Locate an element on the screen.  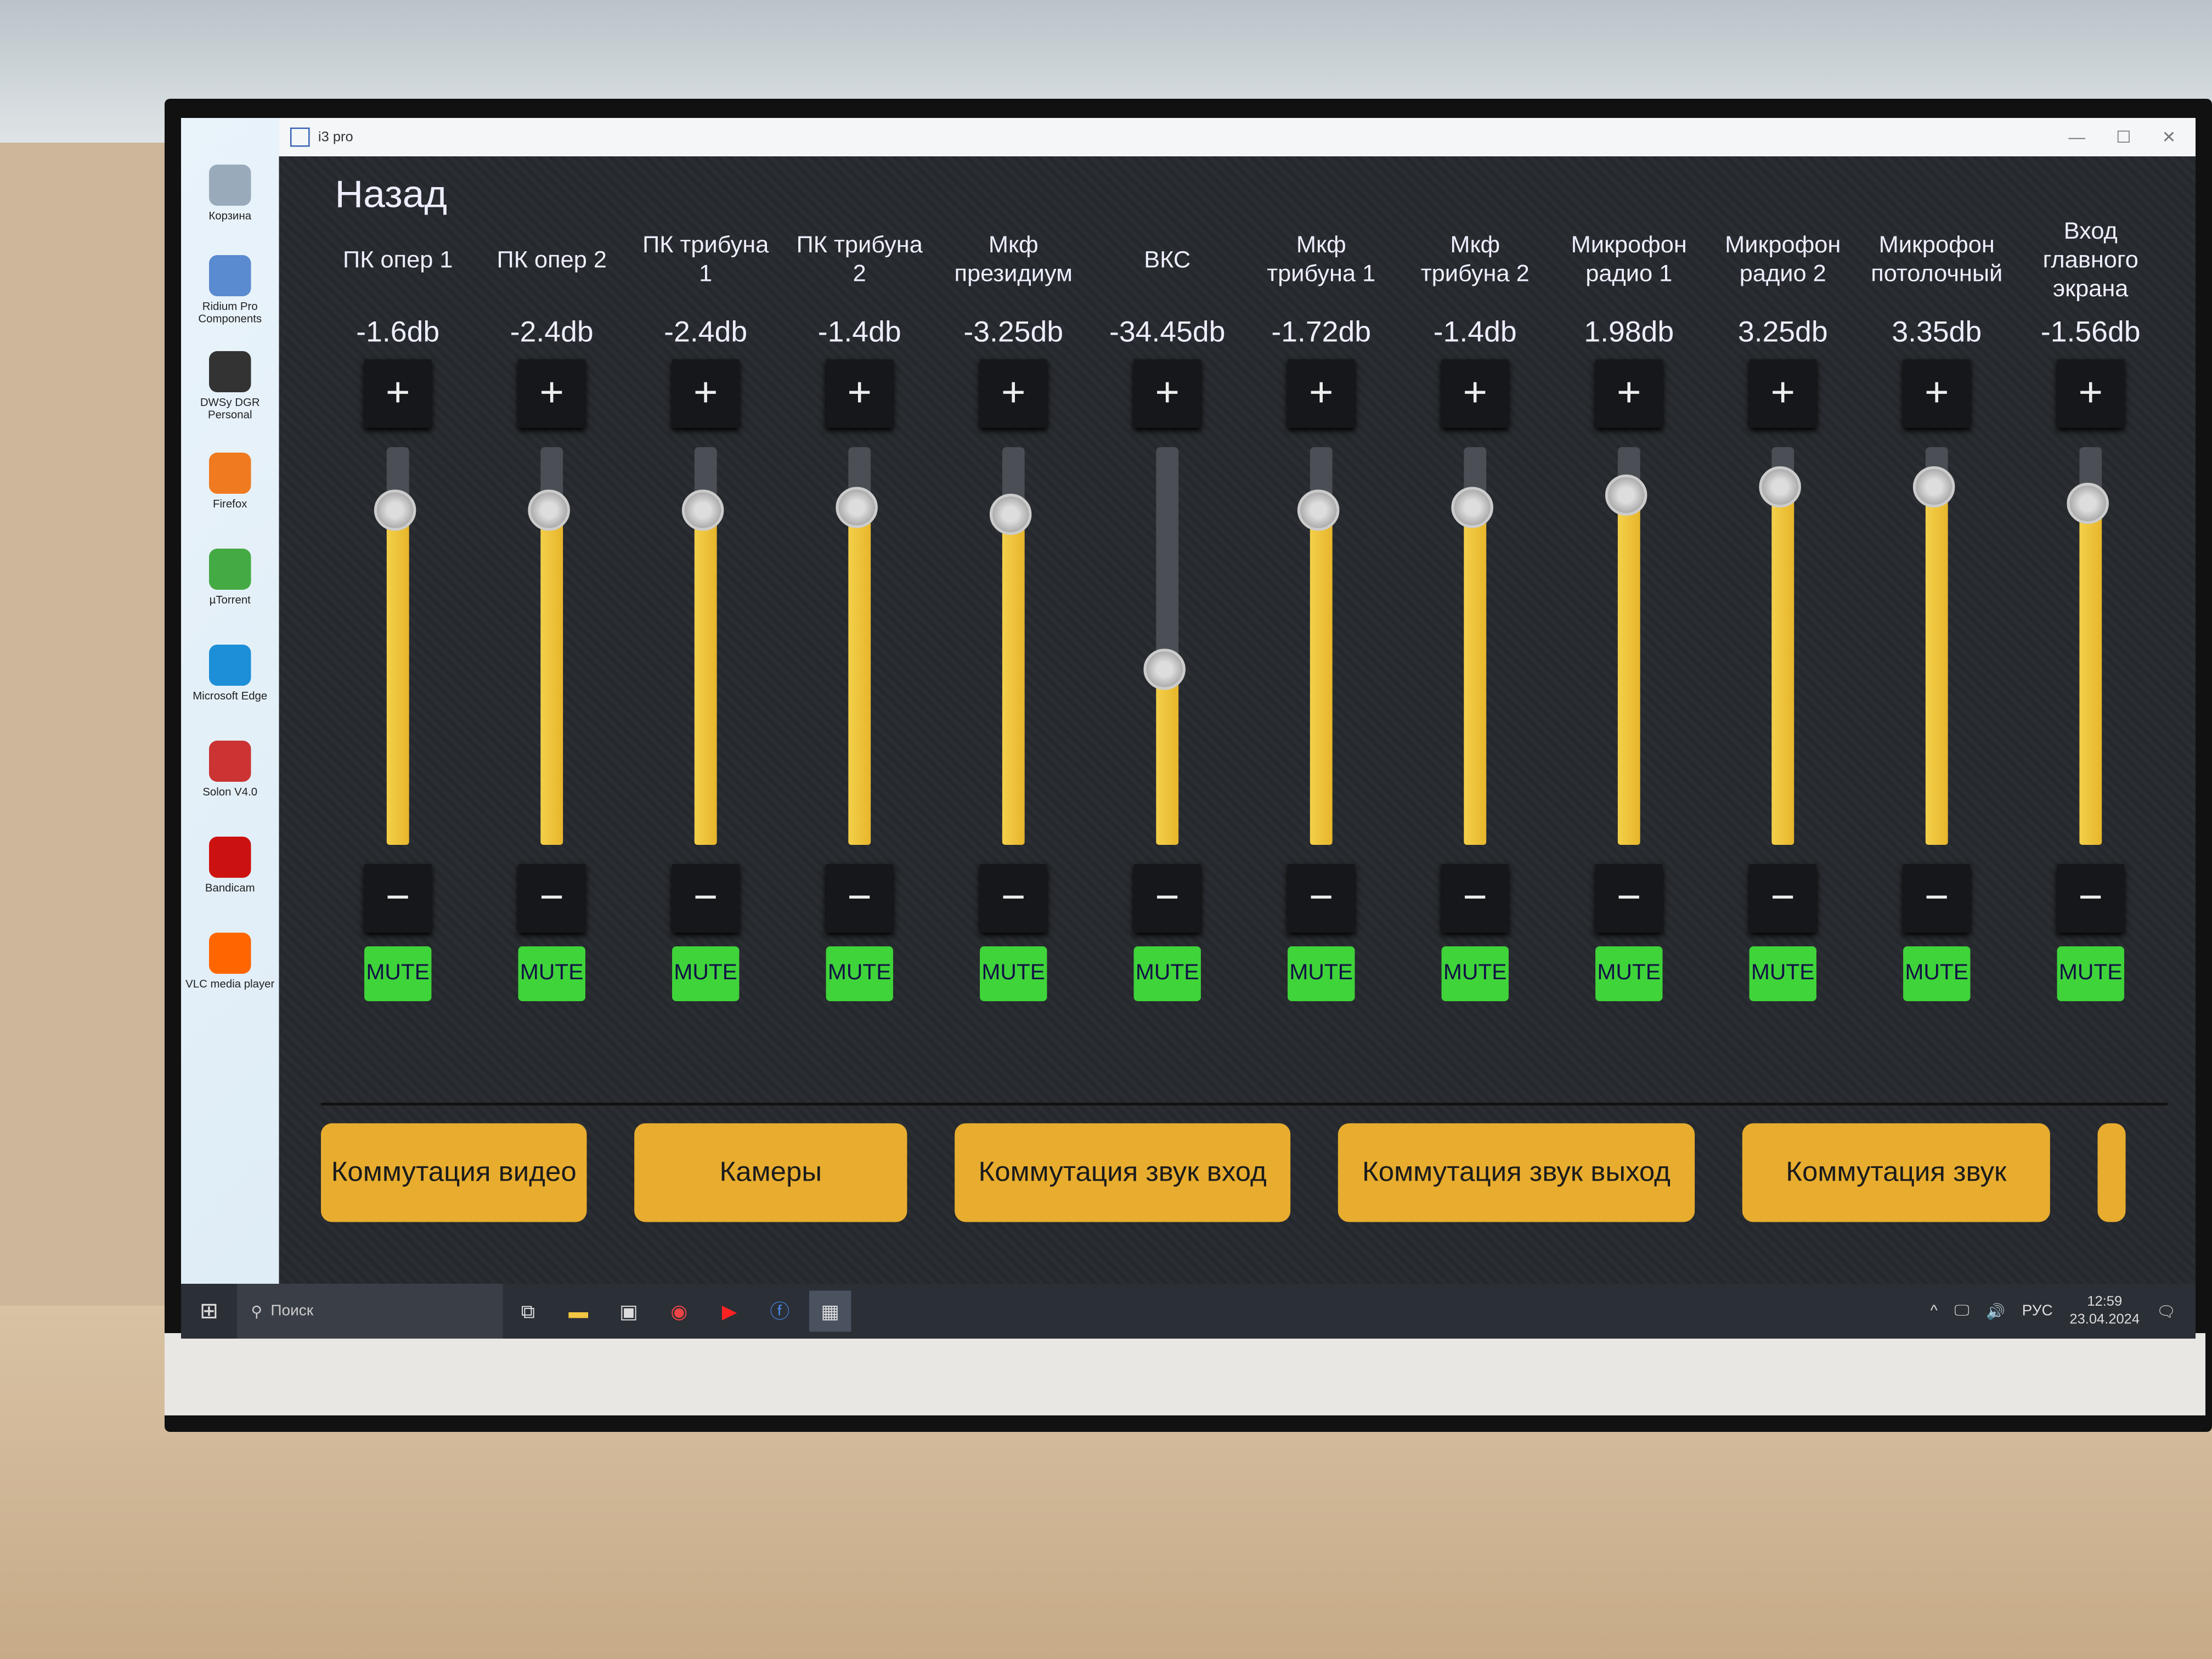
facebook-icon: ⓕ is located at coordinates (780, 1311).